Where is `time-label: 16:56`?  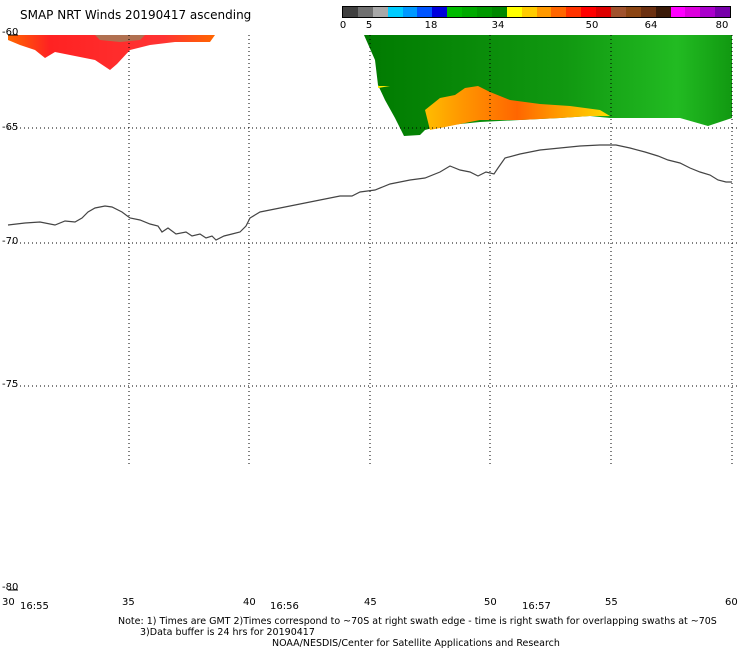
time-label: 16:56 is located at coordinates (284, 606).